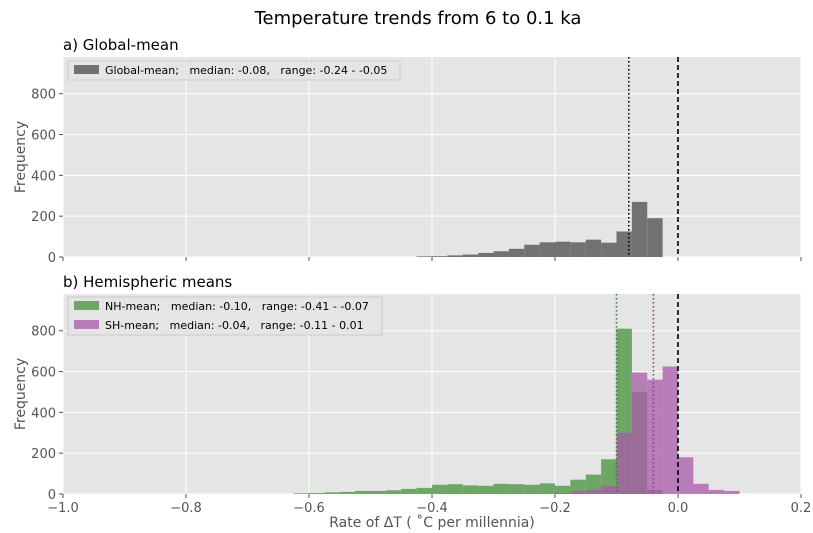  Describe the element at coordinates (555, 508) in the screenshot. I see `x-tick-label: −0.2` at that location.